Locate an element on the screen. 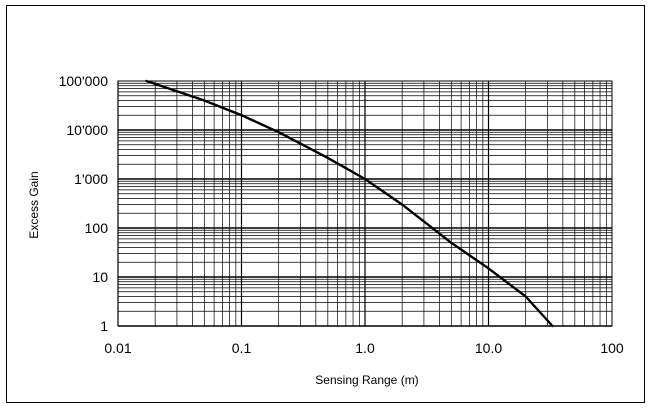 The image size is (651, 408). x-tick-label: 10.0 is located at coordinates (488, 348).